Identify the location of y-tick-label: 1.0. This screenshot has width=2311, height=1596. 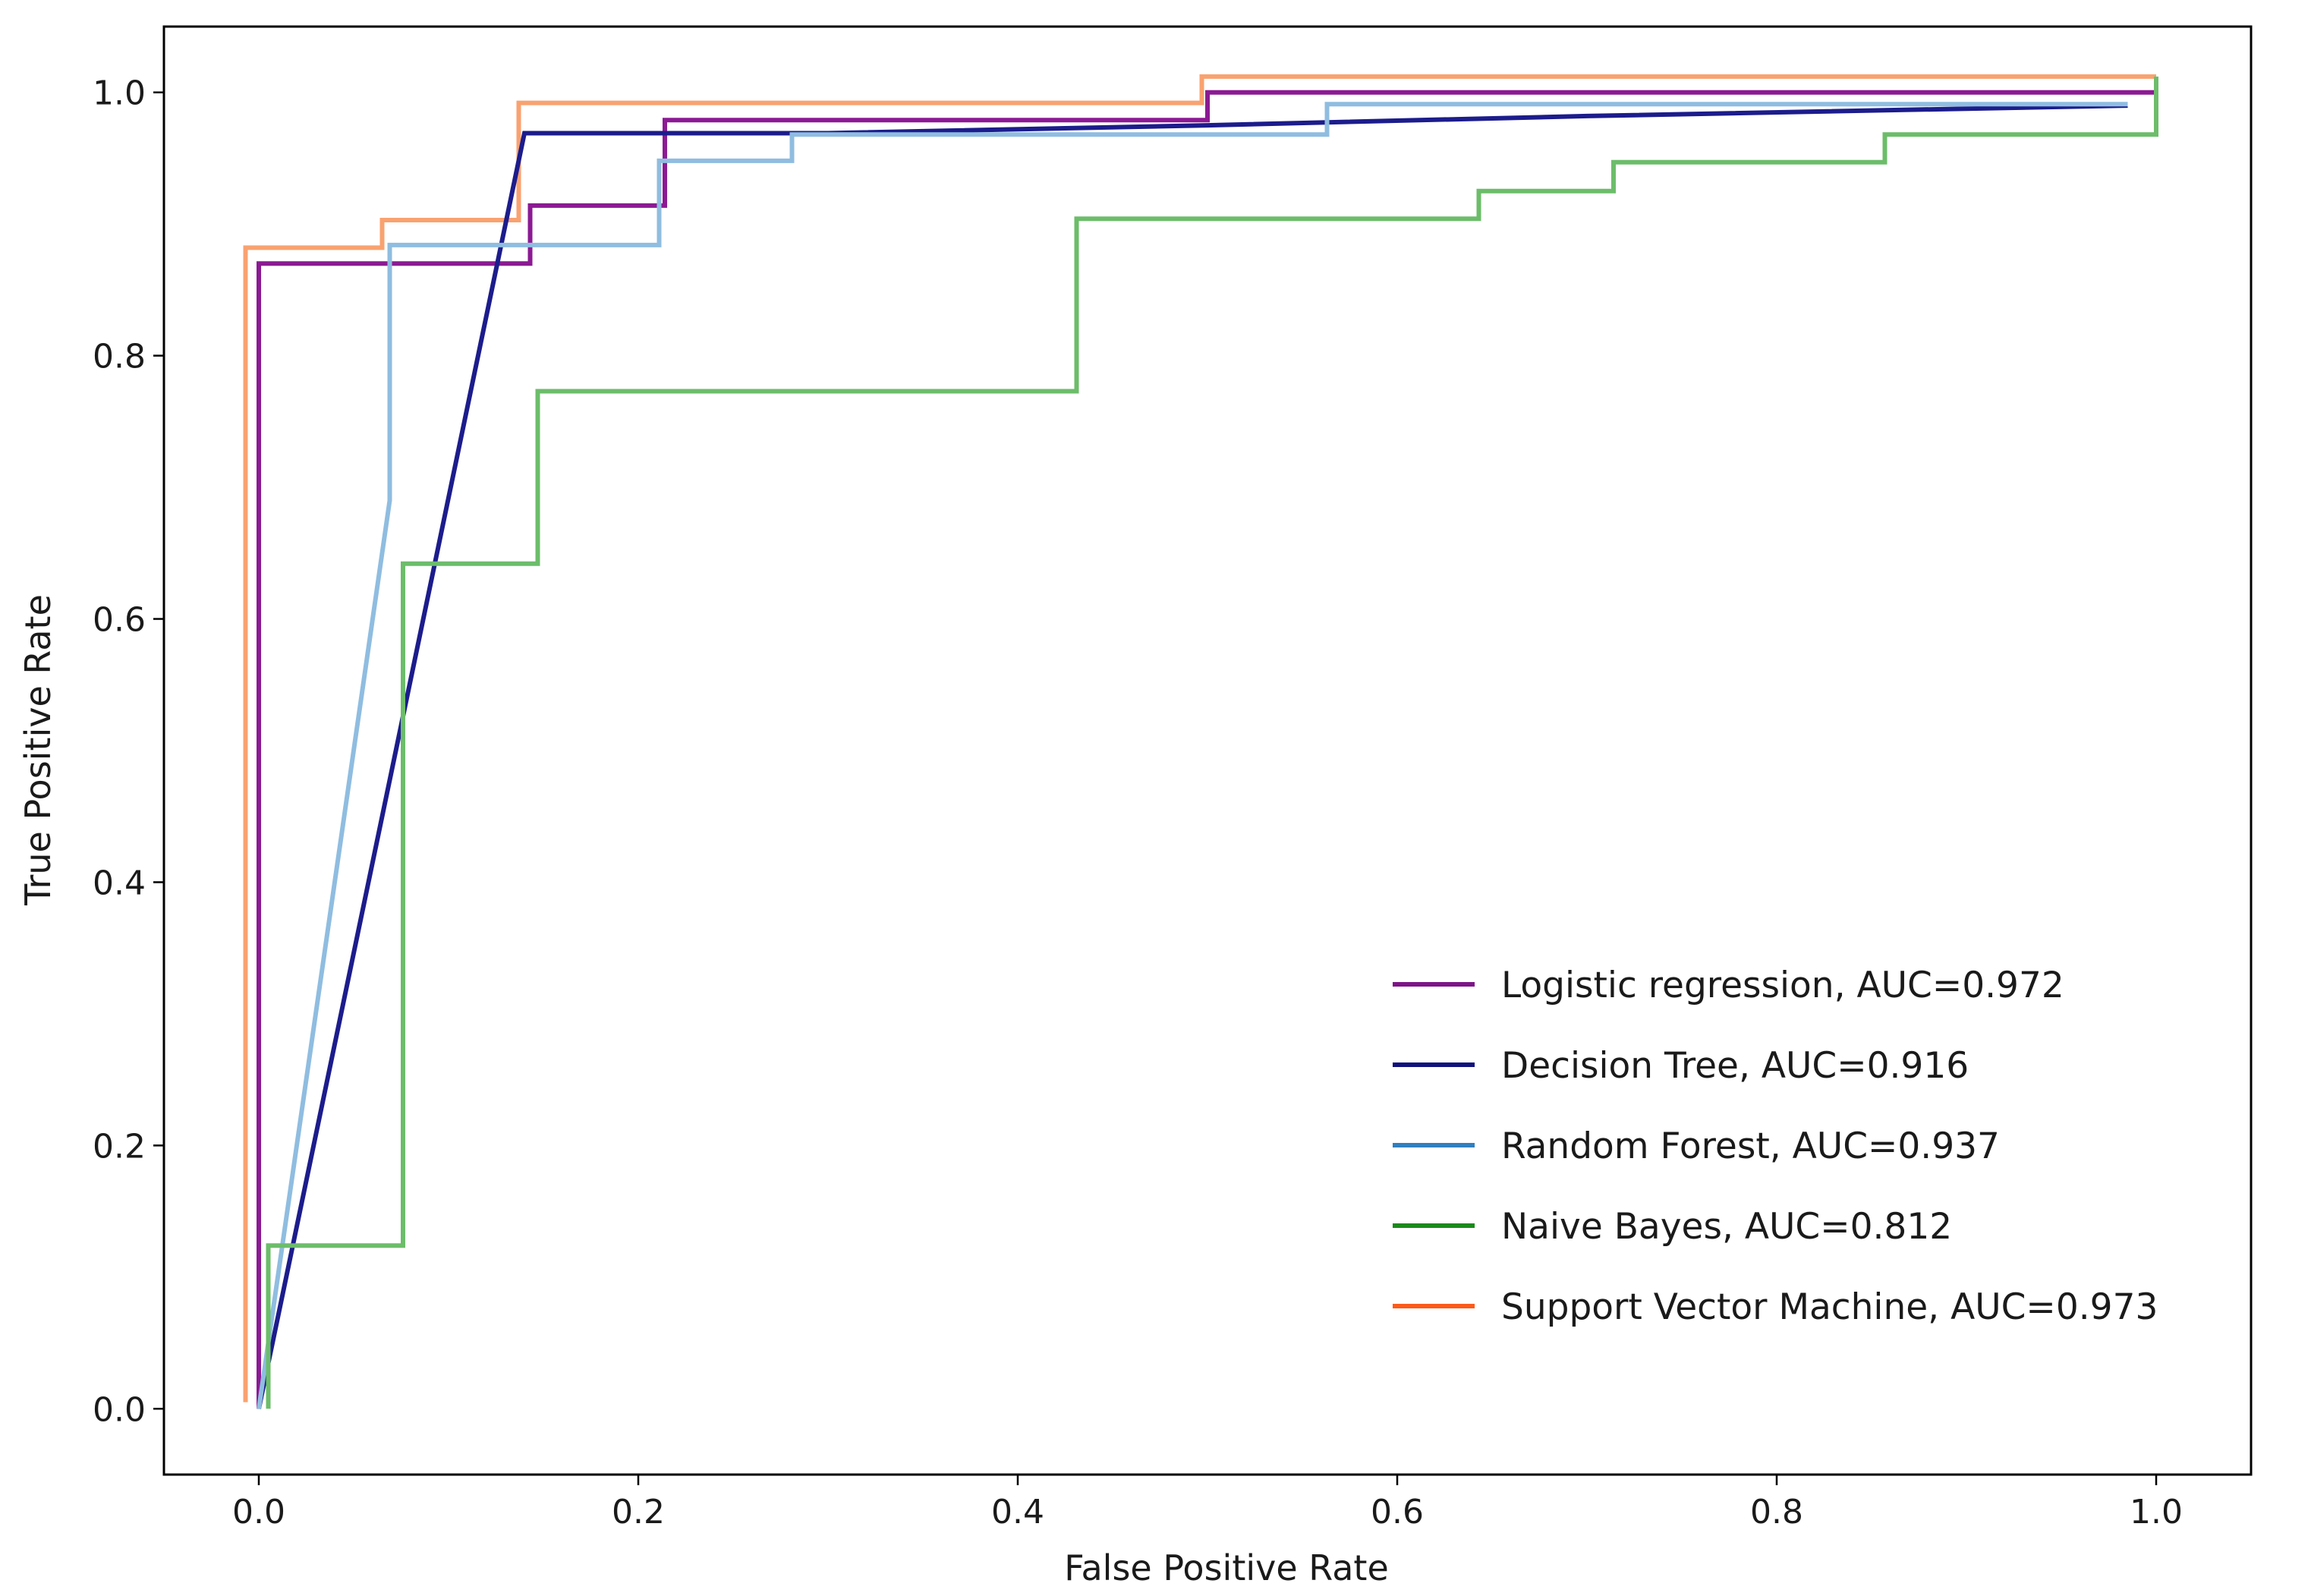
(119, 93).